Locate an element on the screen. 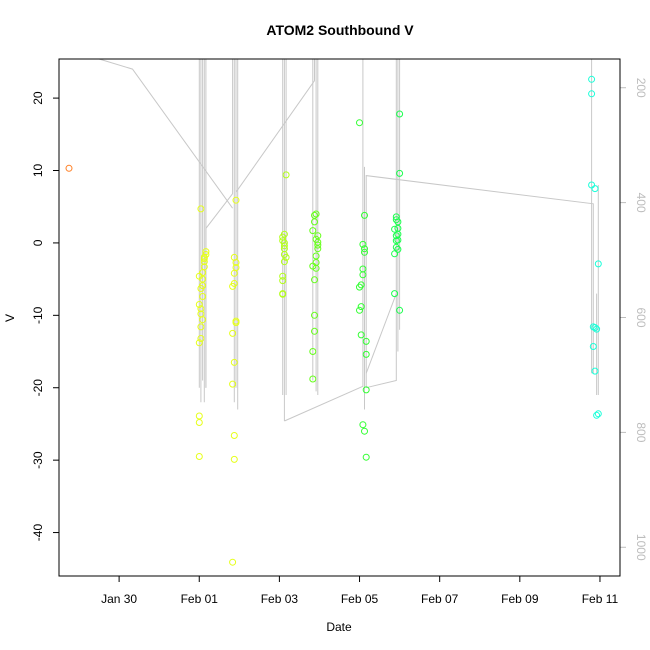 The width and height of the screenshot is (650, 650). y-tick-label: 20 is located at coordinates (38, 98).